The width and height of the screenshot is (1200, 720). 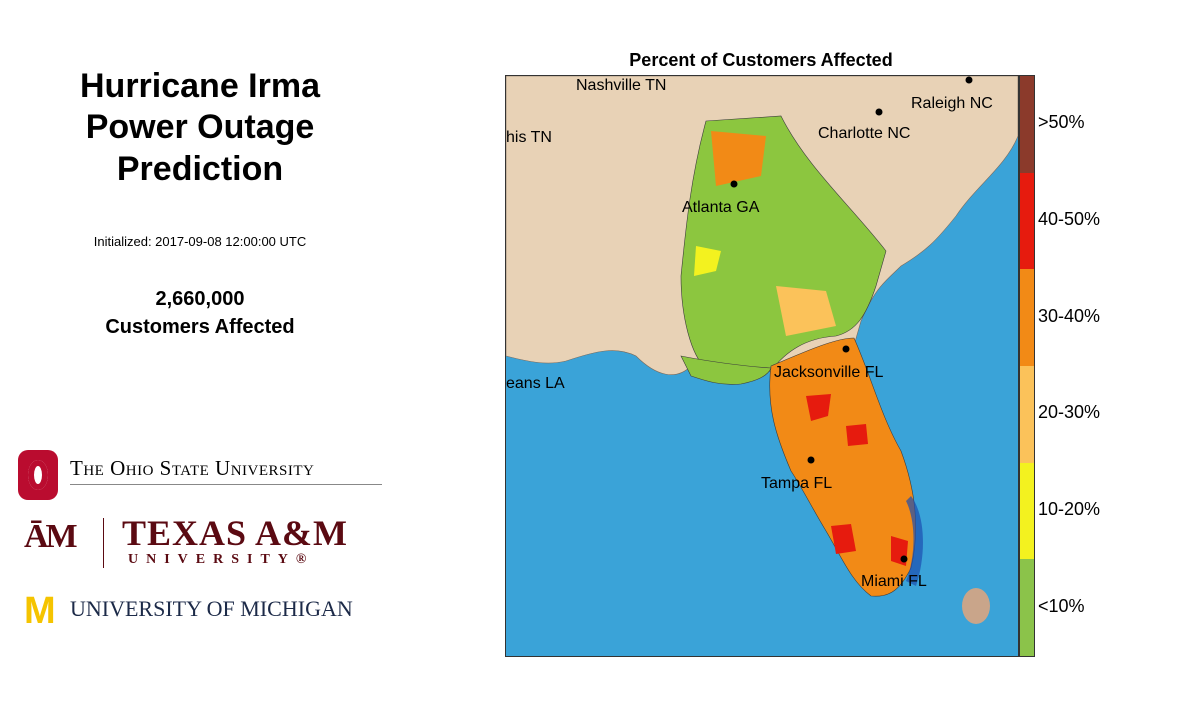 I want to click on legend-color-bar, so click(x=1027, y=366).